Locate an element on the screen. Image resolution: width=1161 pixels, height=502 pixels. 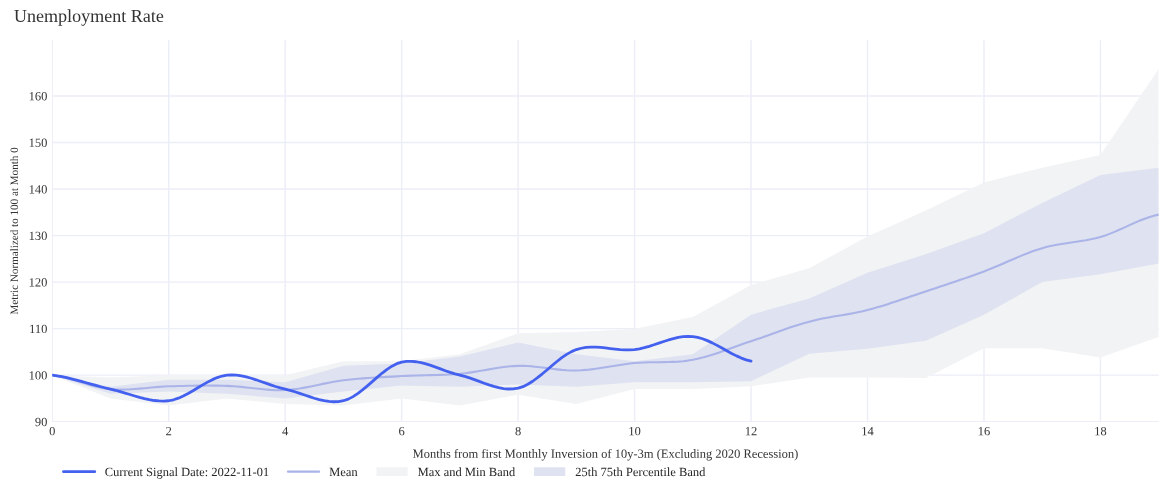
y-tick-label: 150 is located at coordinates (38, 142).